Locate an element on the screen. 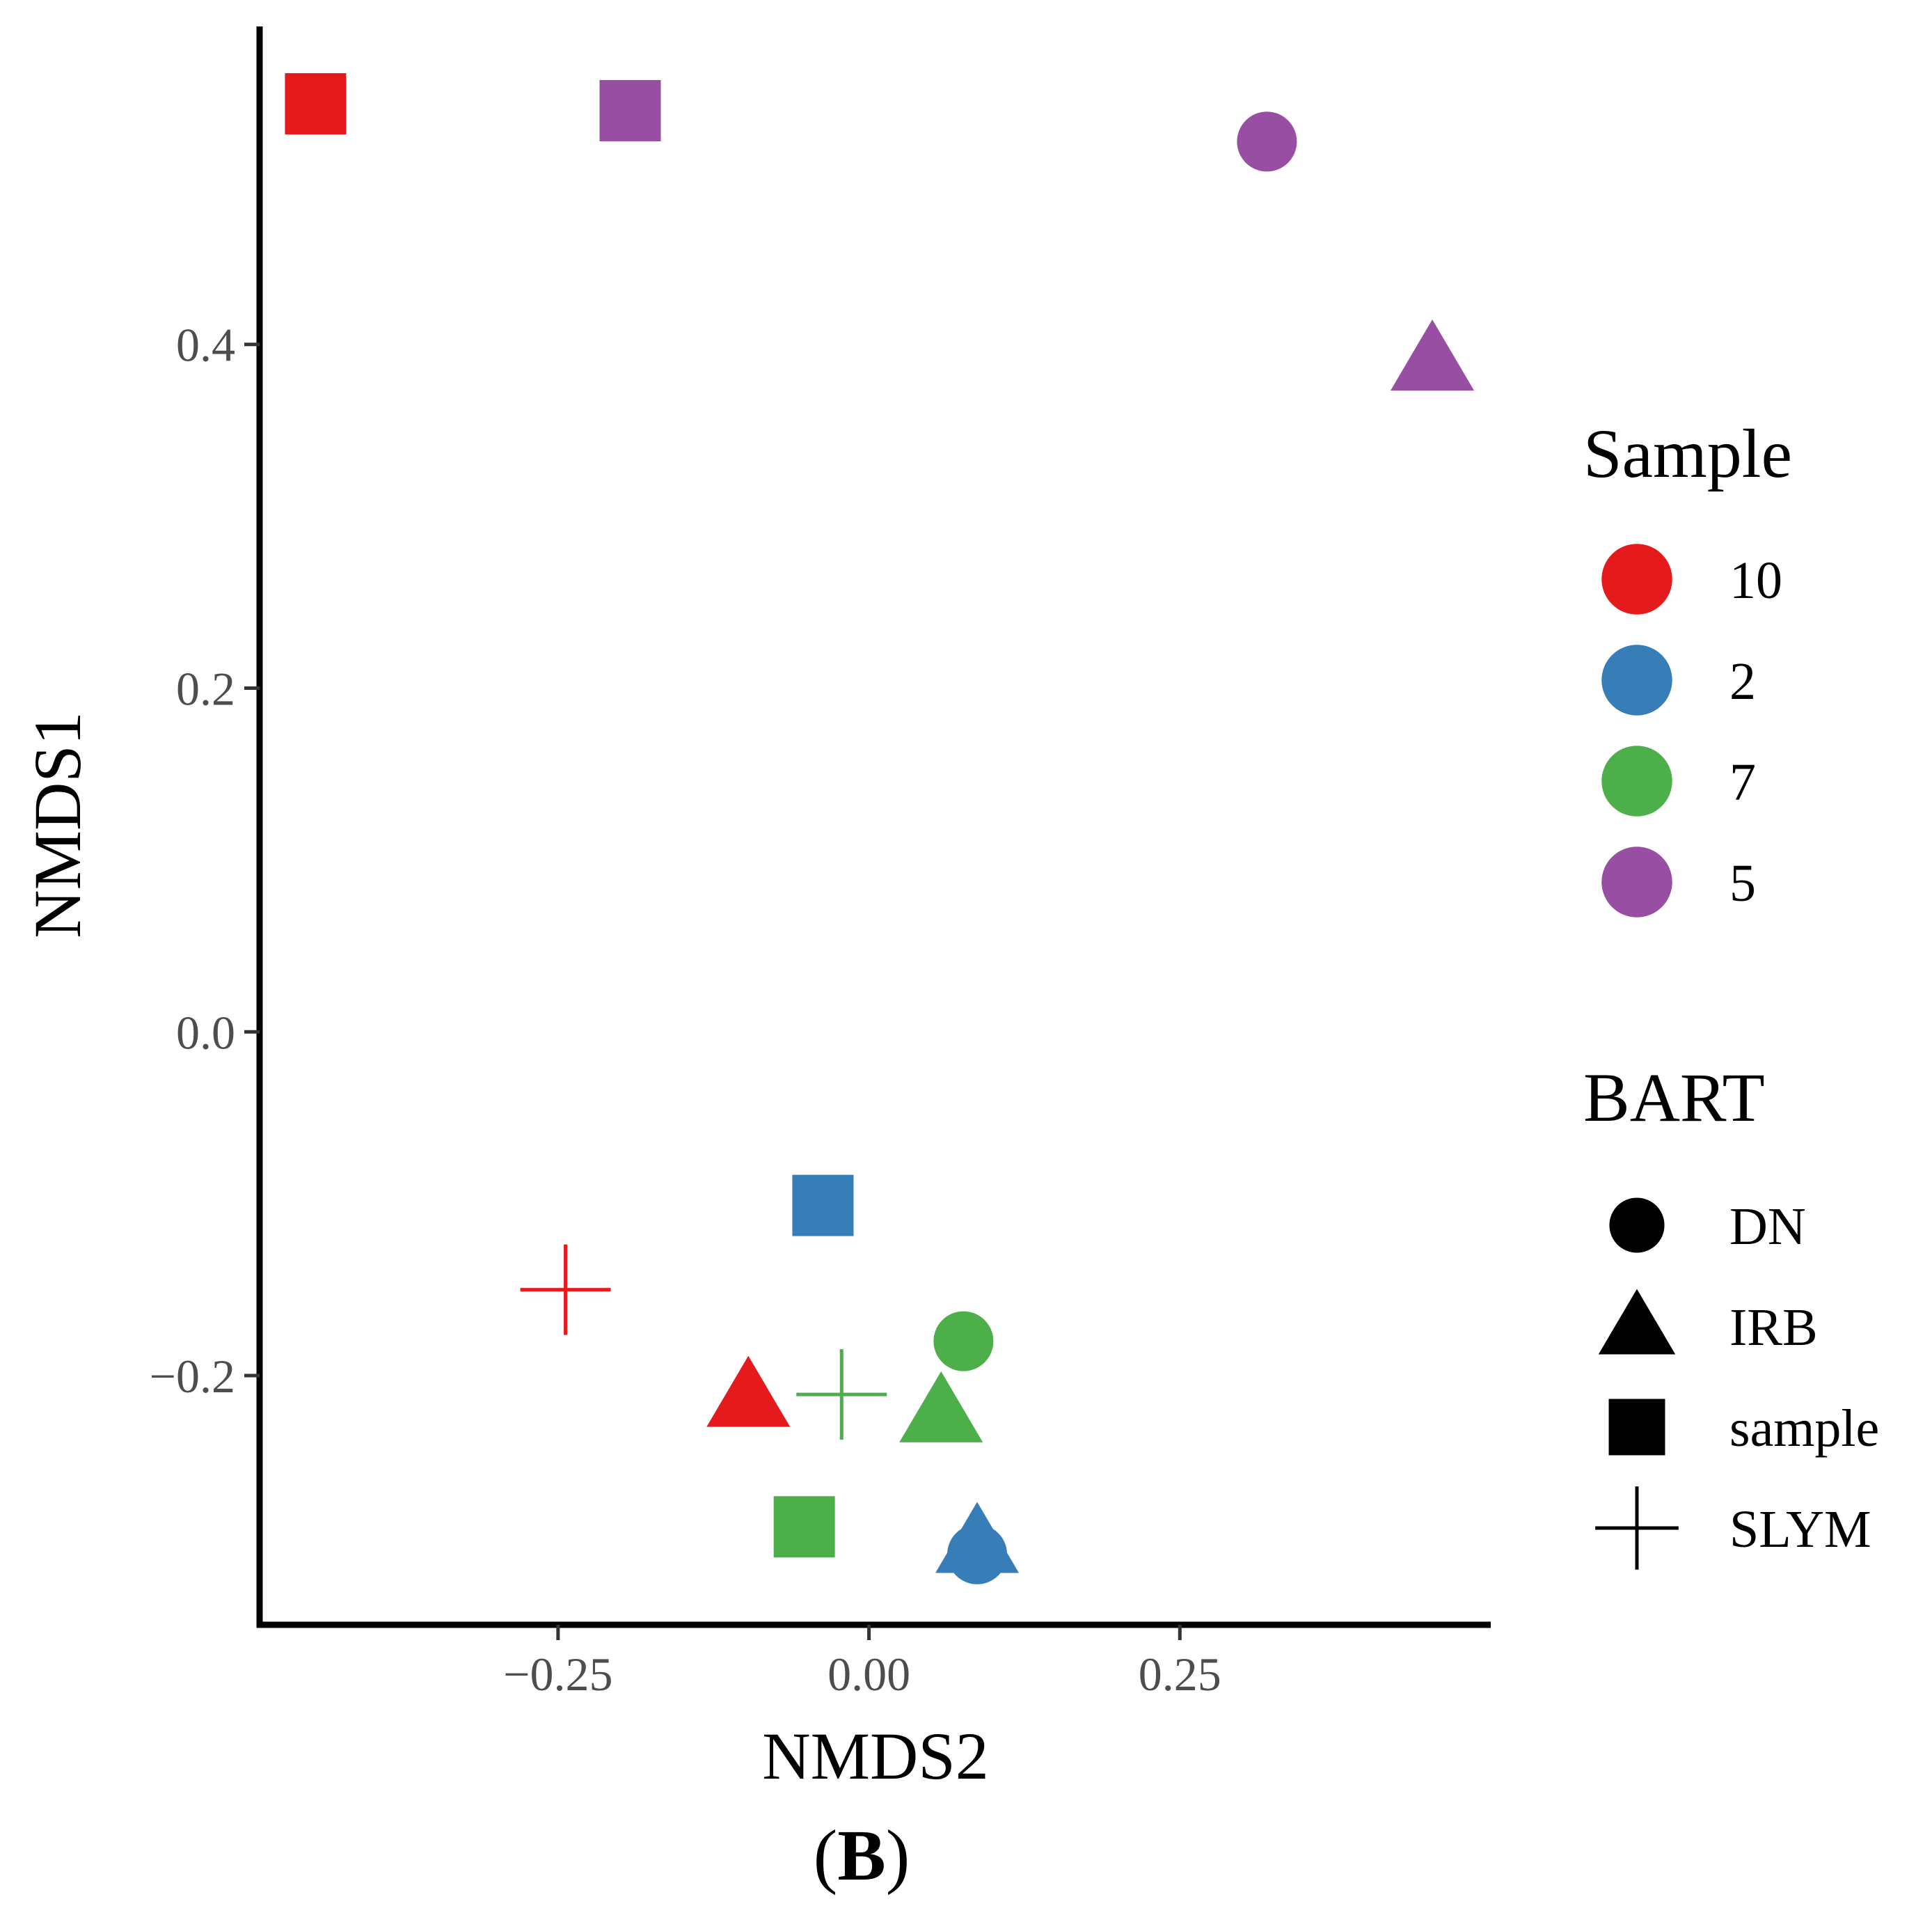 The height and width of the screenshot is (1913, 1932). shape-legend-title: BART is located at coordinates (1674, 1097).